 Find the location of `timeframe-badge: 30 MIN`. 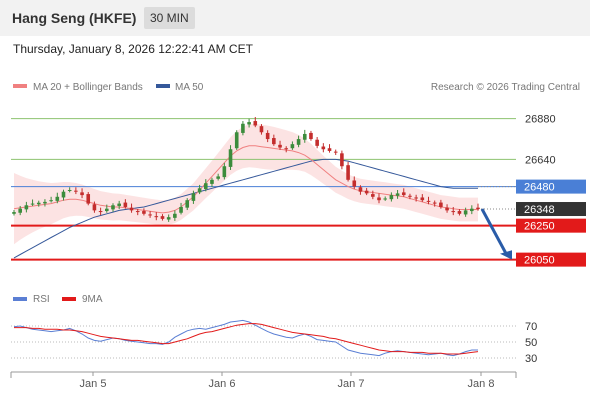

timeframe-badge: 30 MIN is located at coordinates (169, 18).